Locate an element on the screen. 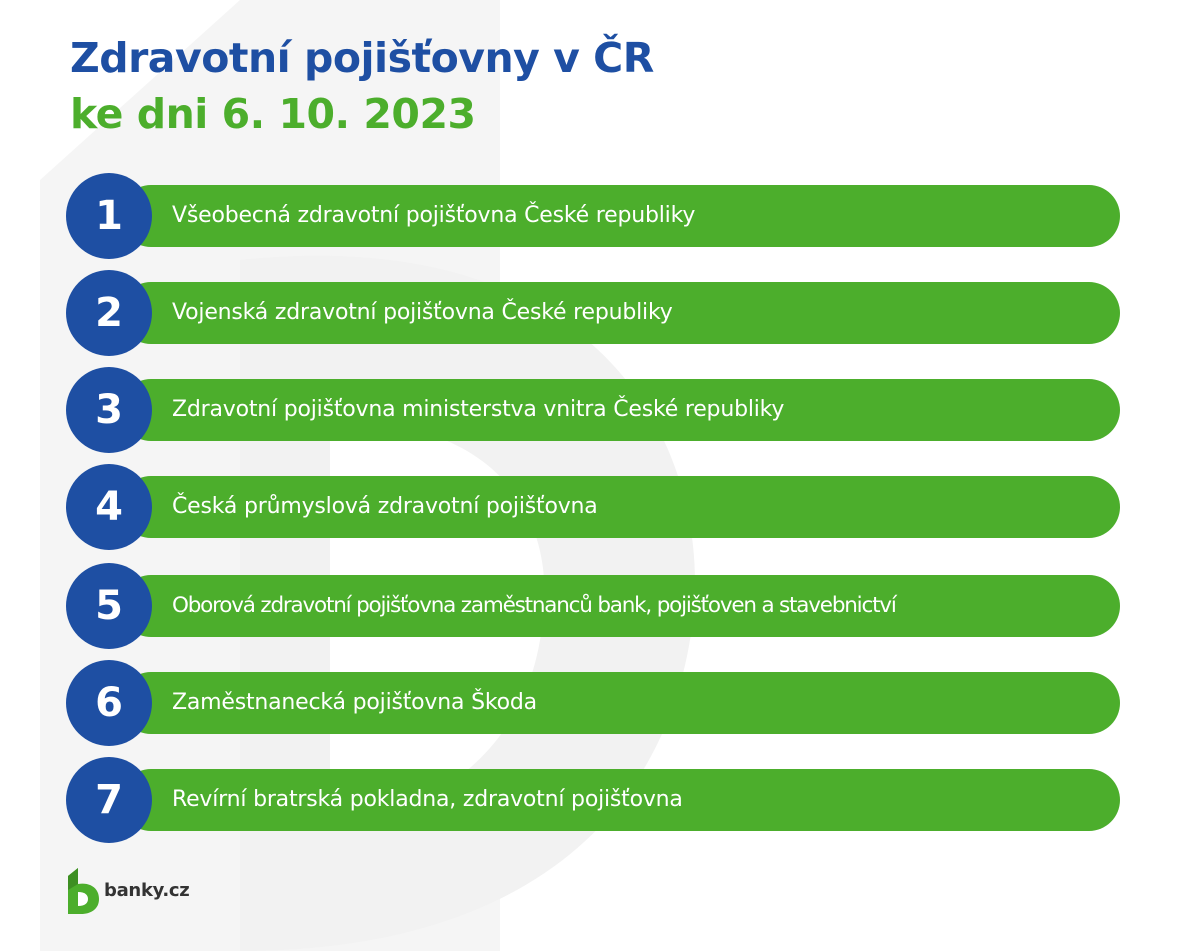 This screenshot has width=1200, height=951. list-item-bar: Zaměstnanecká pojišťovna Škoda is located at coordinates (620, 703).